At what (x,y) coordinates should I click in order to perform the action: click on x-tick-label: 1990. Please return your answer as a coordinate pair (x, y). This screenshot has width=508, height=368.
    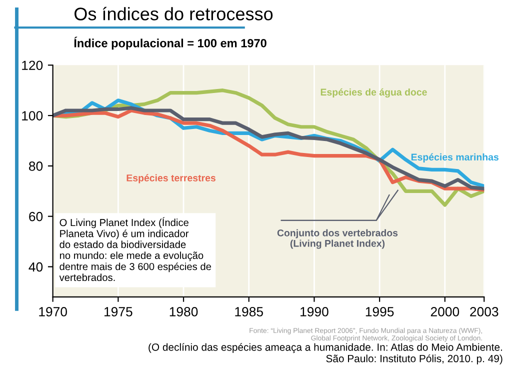
    Looking at the image, I should click on (314, 311).